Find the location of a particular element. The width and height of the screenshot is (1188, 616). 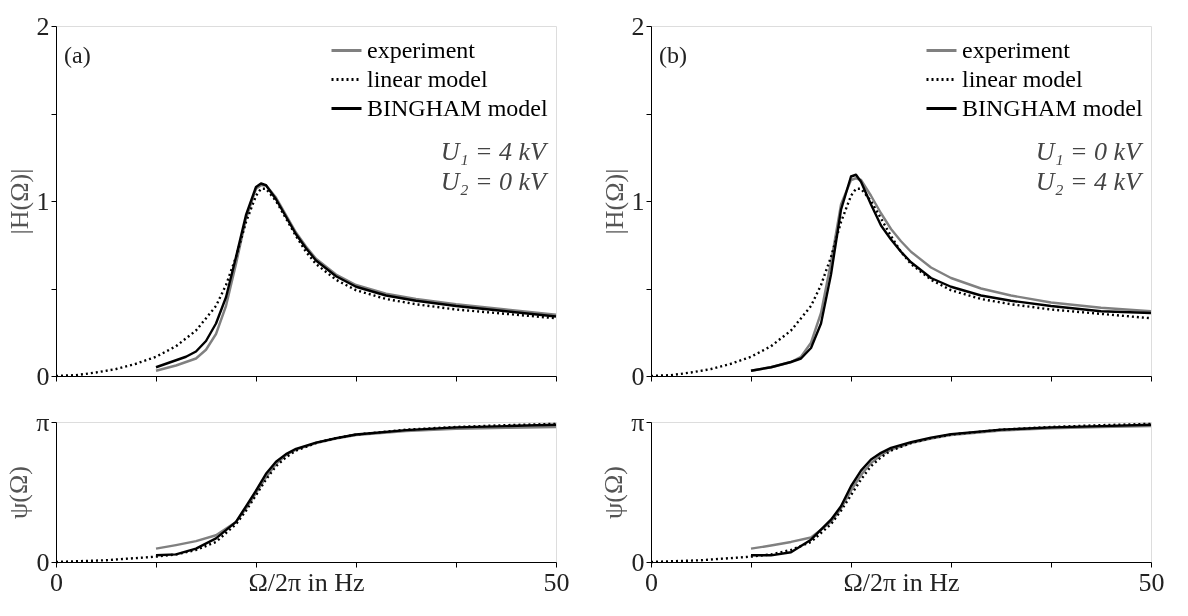

annotation: (a) is located at coordinates (77, 55).